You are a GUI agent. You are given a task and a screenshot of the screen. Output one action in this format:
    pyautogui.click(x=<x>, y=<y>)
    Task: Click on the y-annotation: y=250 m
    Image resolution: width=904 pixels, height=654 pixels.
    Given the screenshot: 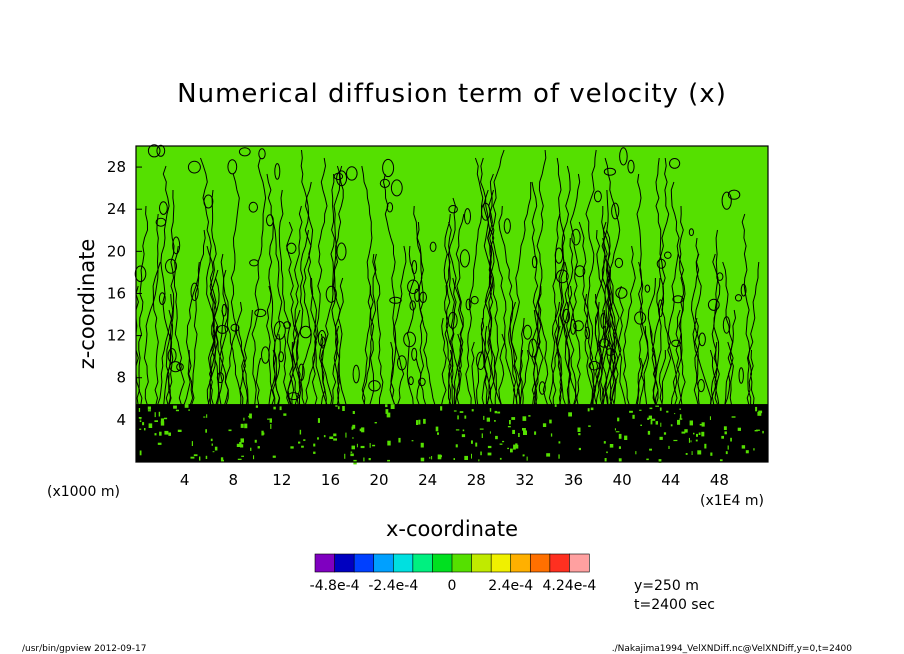 What is the action you would take?
    pyautogui.click(x=666, y=586)
    